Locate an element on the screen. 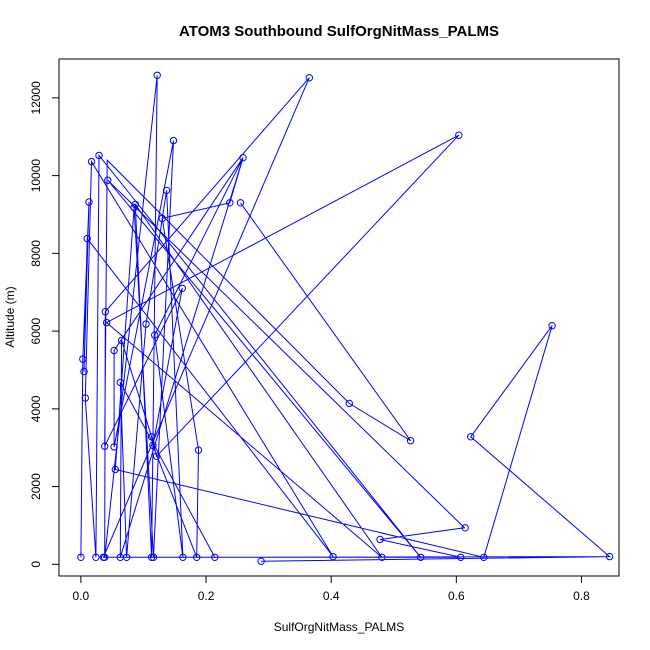 The width and height of the screenshot is (650, 650). y-tick-label: 2000 is located at coordinates (36, 486).